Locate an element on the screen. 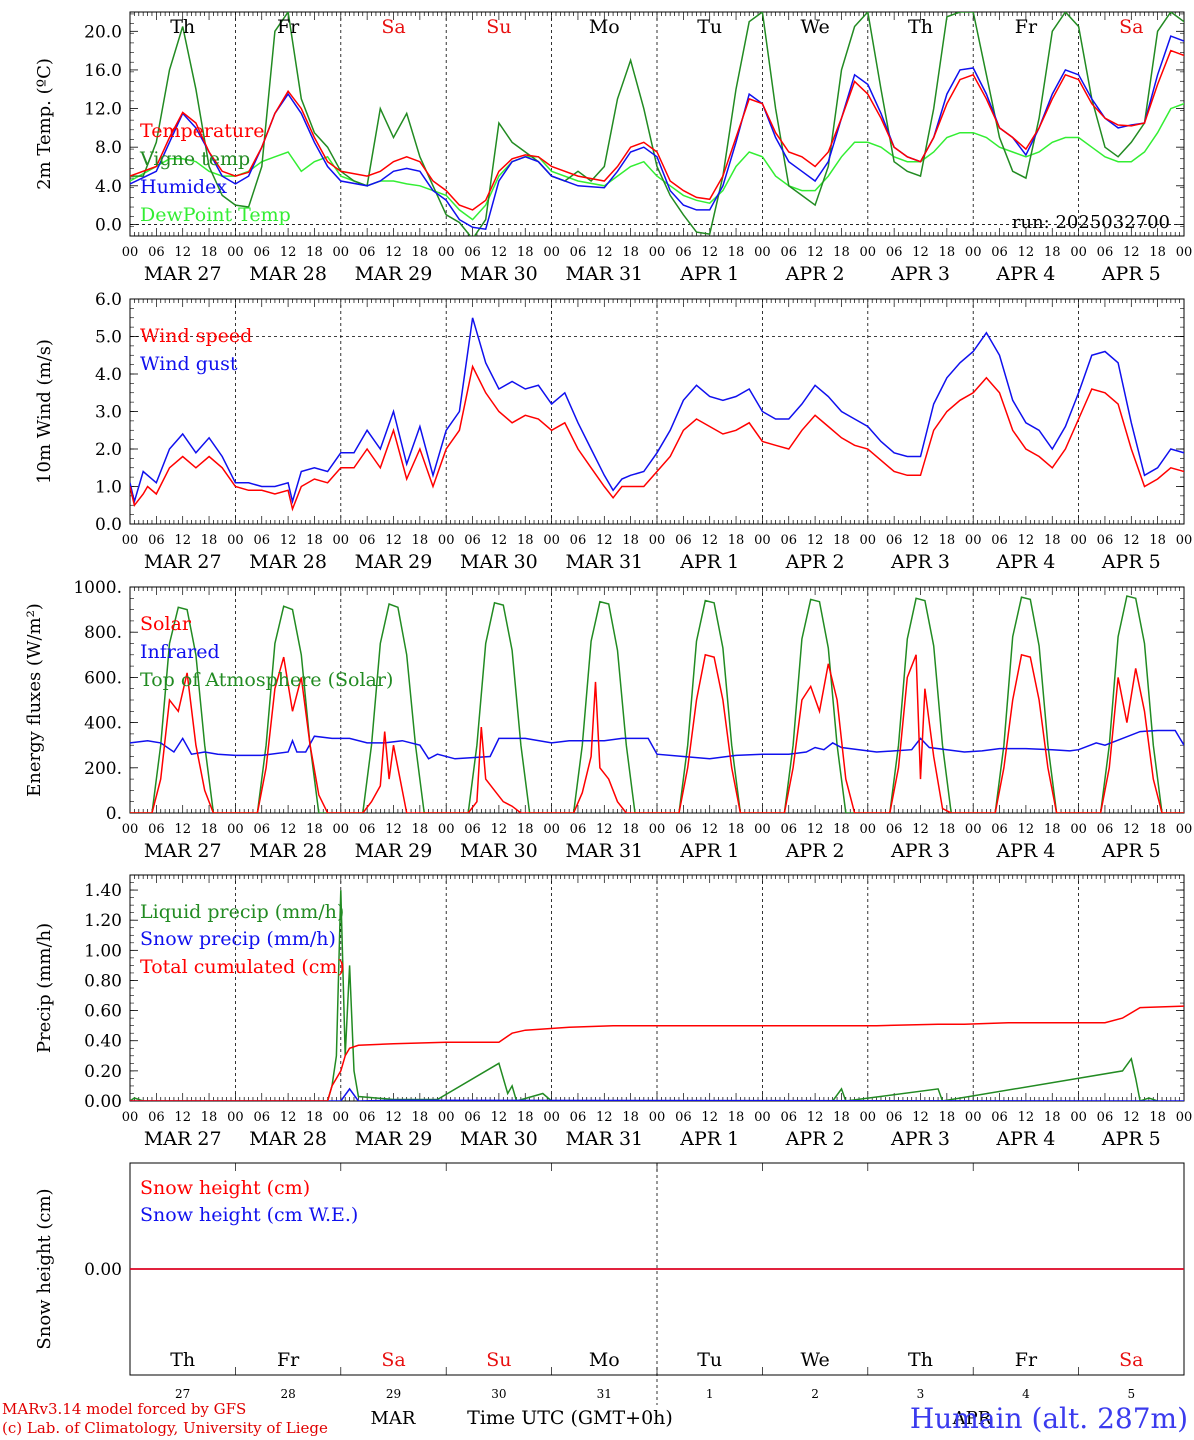 The height and width of the screenshot is (1440, 1194). series-line-vigne-temp is located at coordinates (657, 124).